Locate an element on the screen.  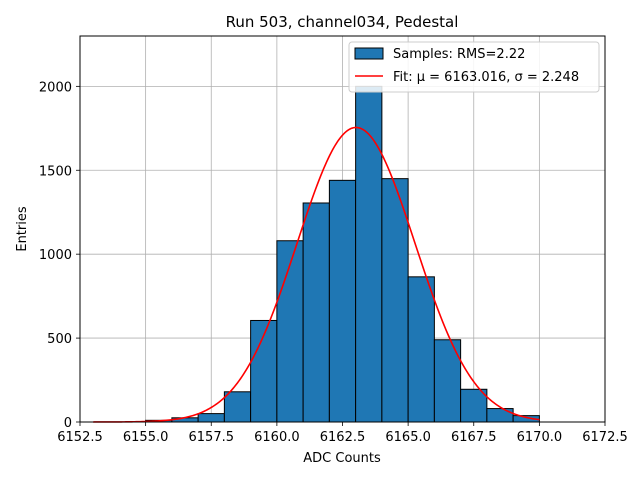
legend-label-fit: Fit: μ = 6163.016, σ = 2.248 is located at coordinates (486, 77).